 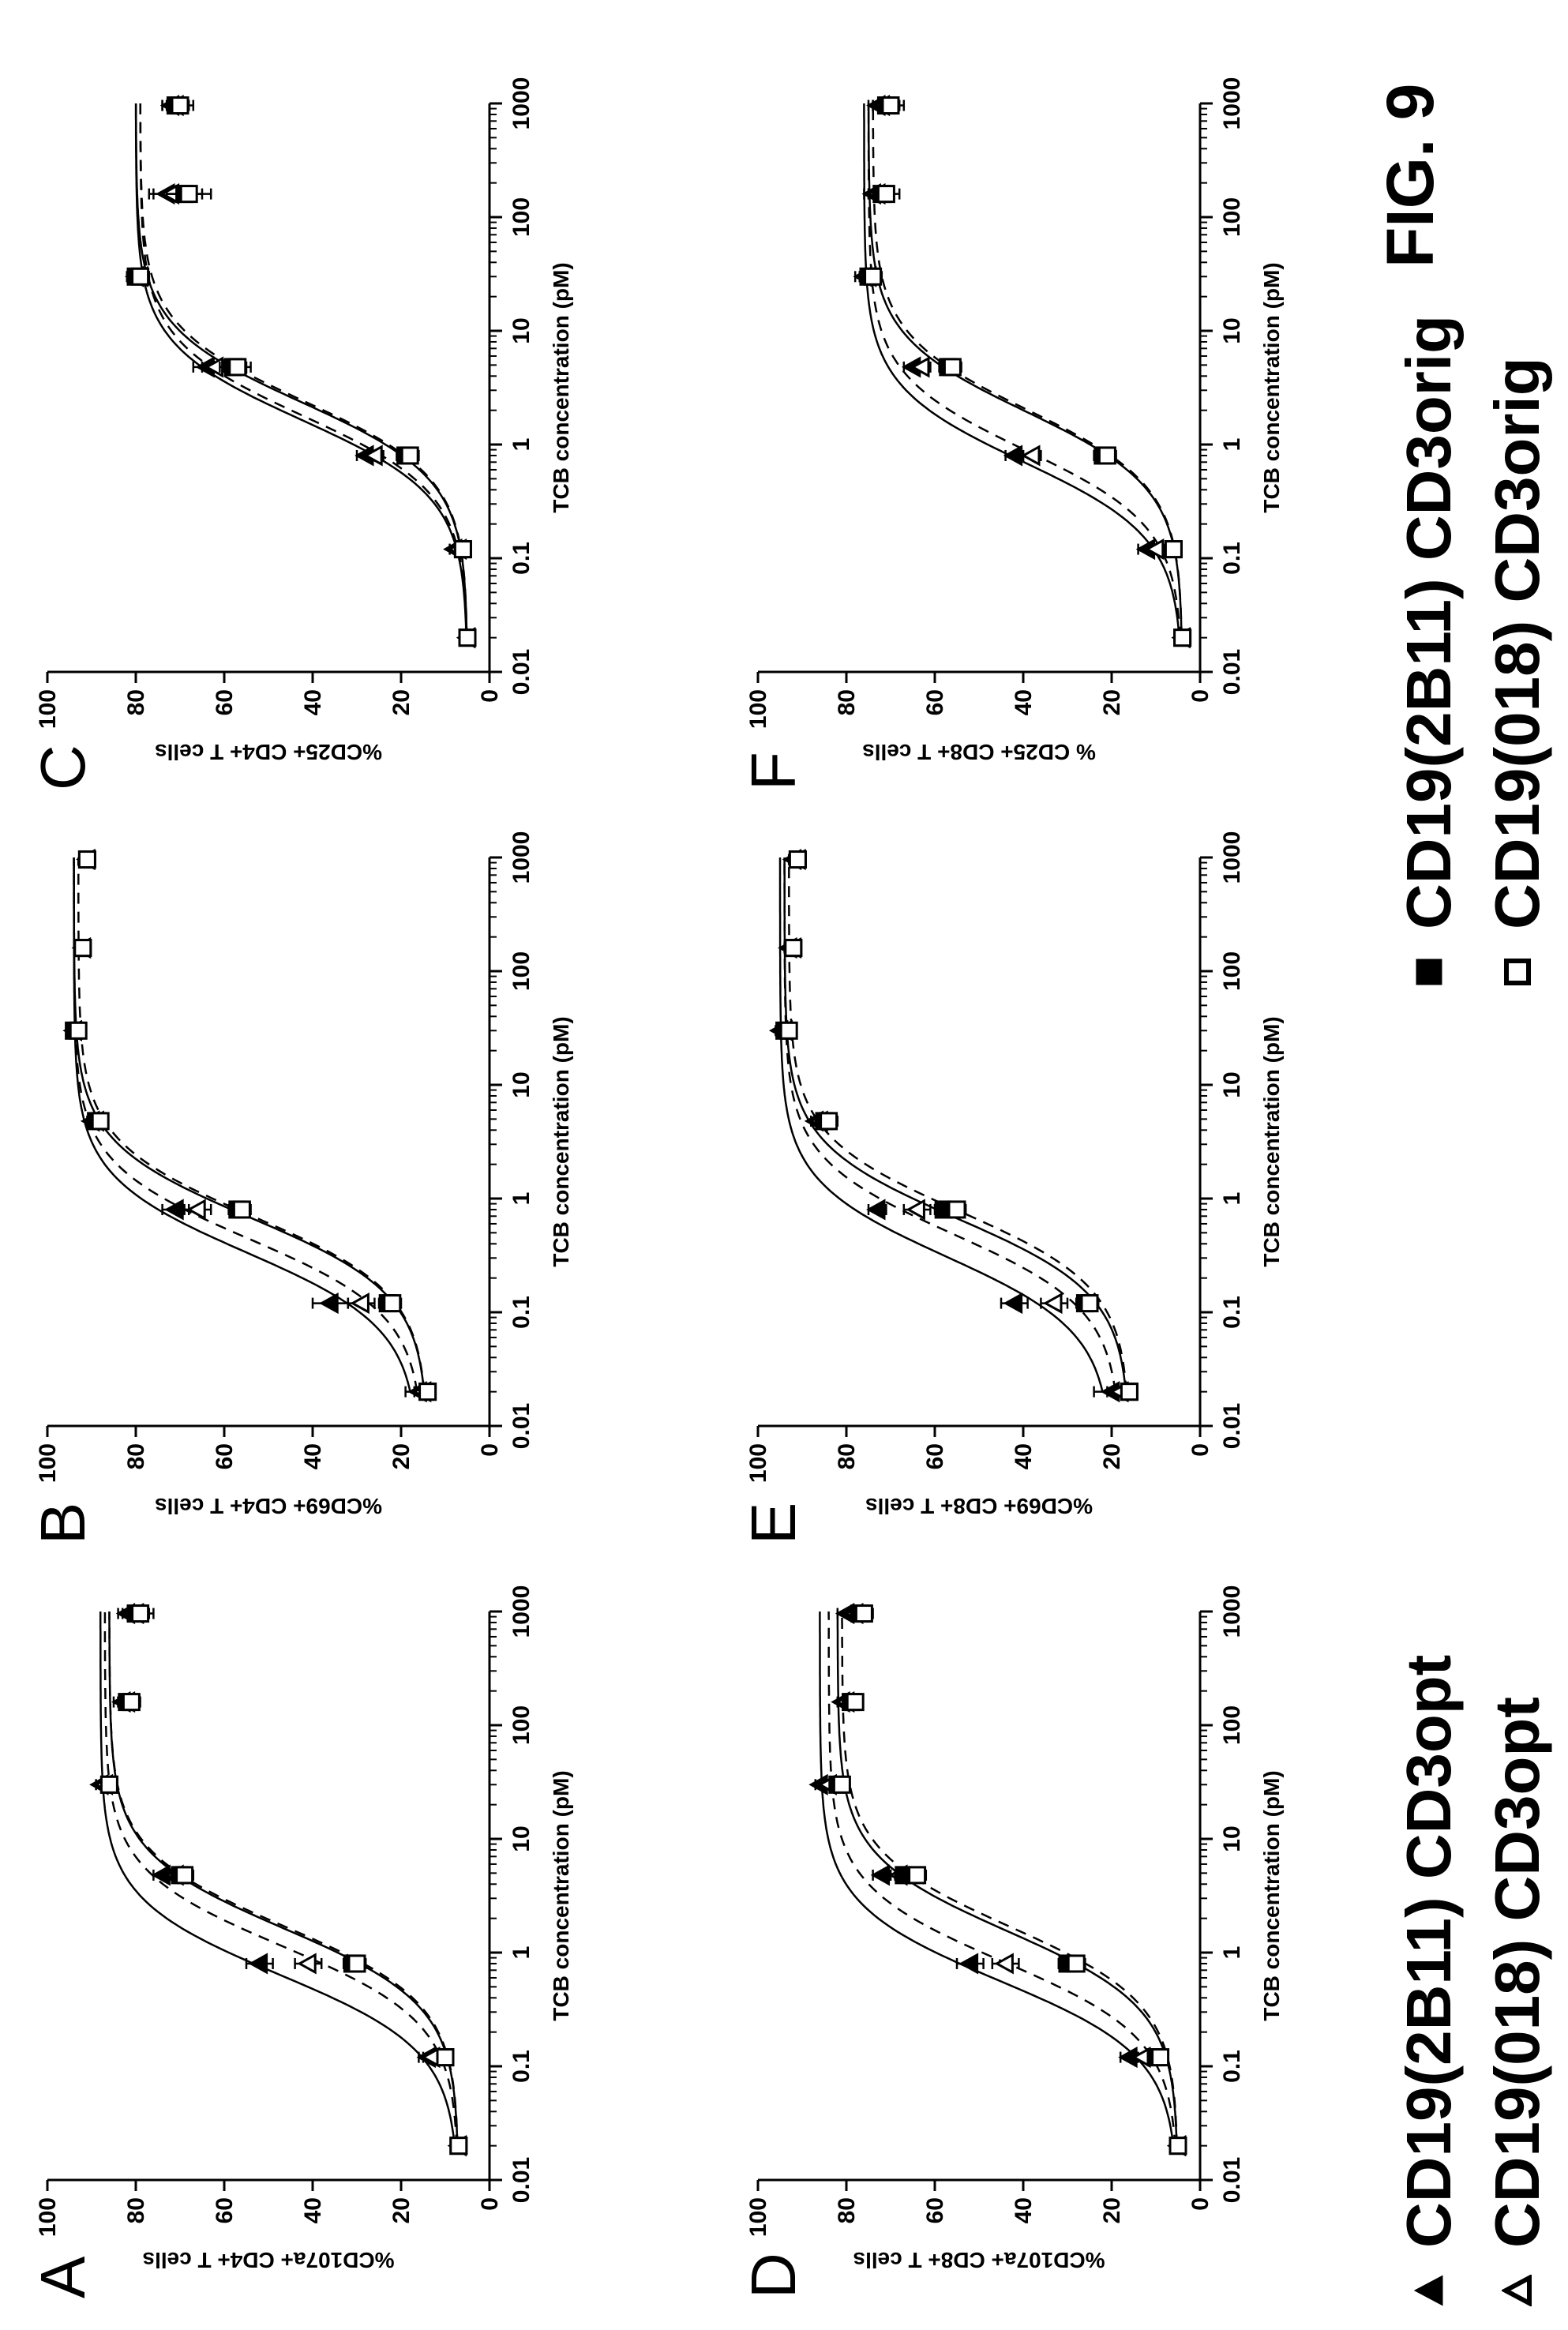 What do you see at coordinates (1517, 972) in the screenshot?
I see `open-square-icon` at bounding box center [1517, 972].